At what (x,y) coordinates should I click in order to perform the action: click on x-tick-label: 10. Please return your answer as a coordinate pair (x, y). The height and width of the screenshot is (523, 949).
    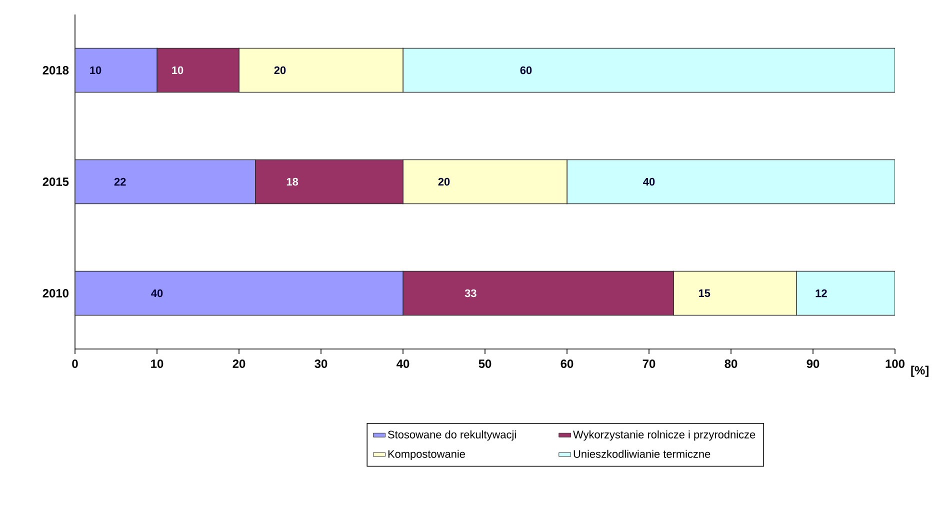
    Looking at the image, I should click on (157, 364).